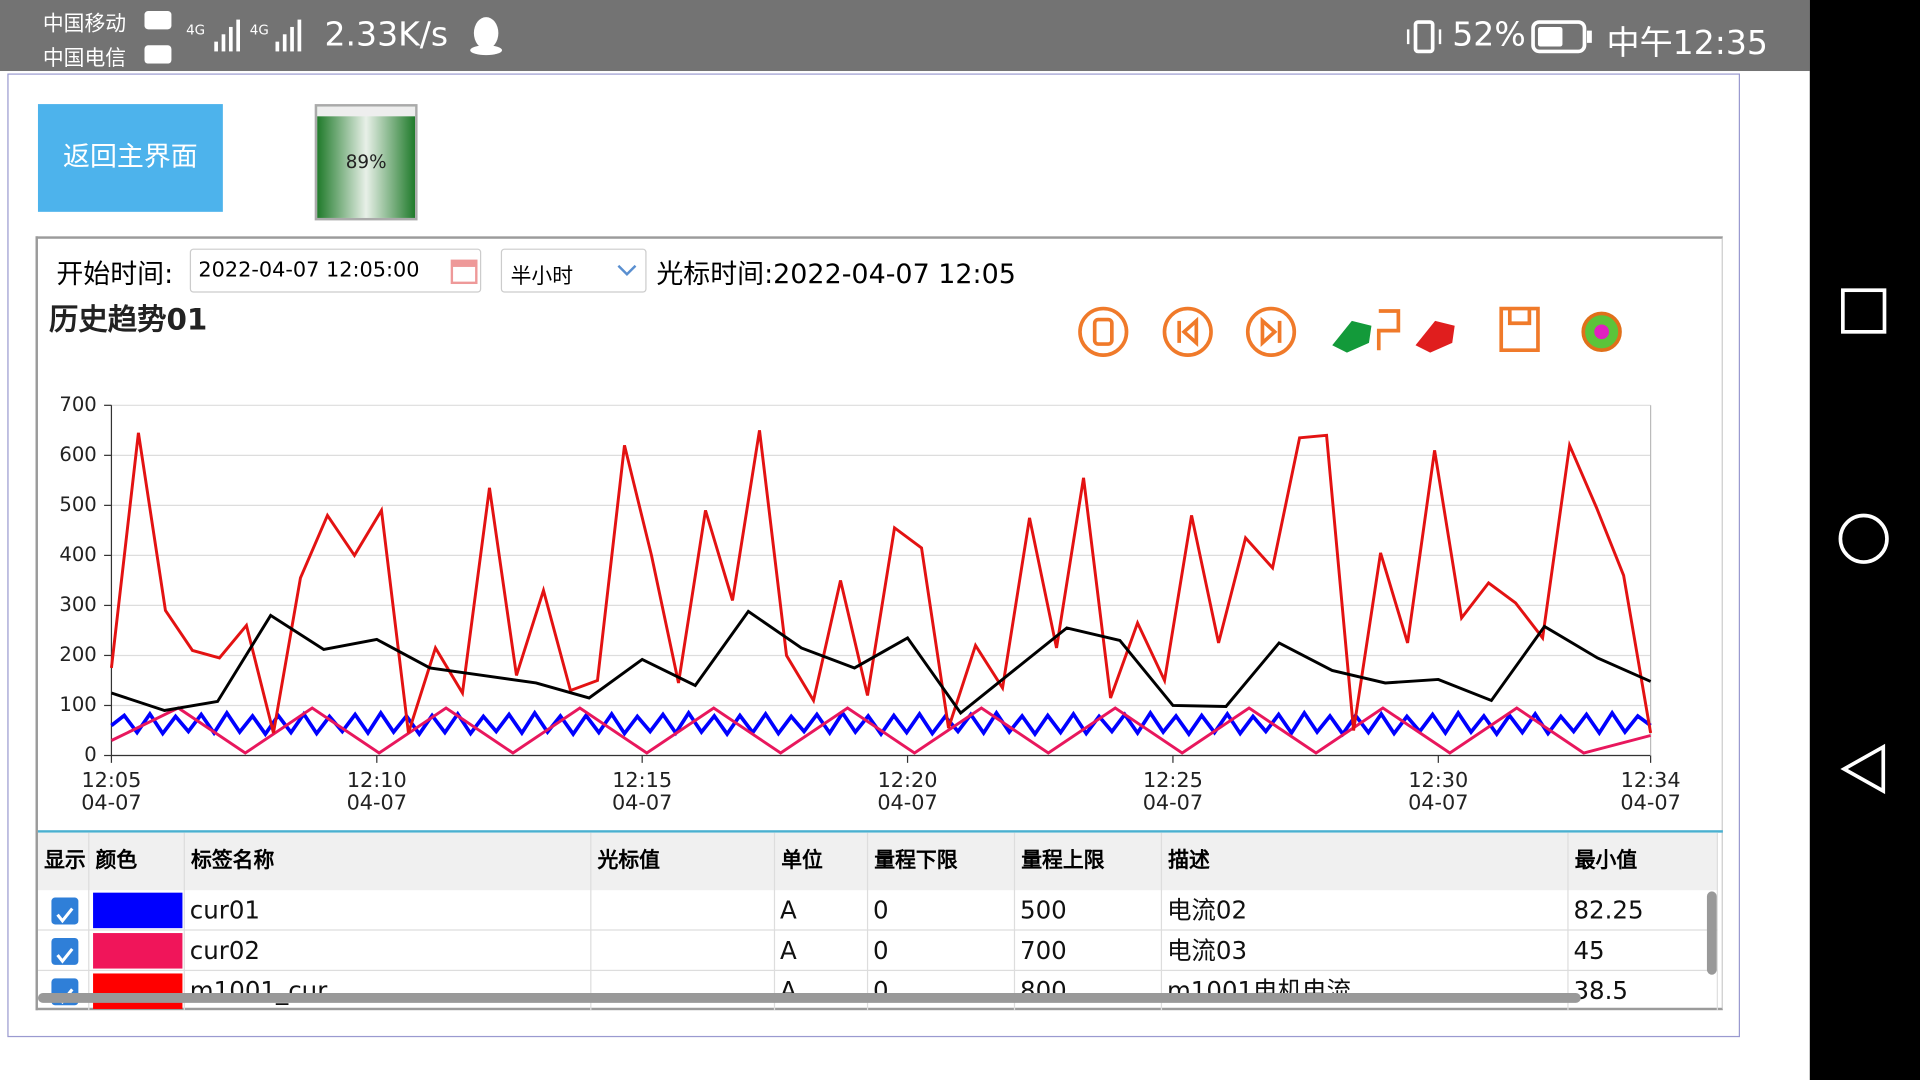 The width and height of the screenshot is (1920, 1085). What do you see at coordinates (1864, 311) in the screenshot?
I see `recent-button` at bounding box center [1864, 311].